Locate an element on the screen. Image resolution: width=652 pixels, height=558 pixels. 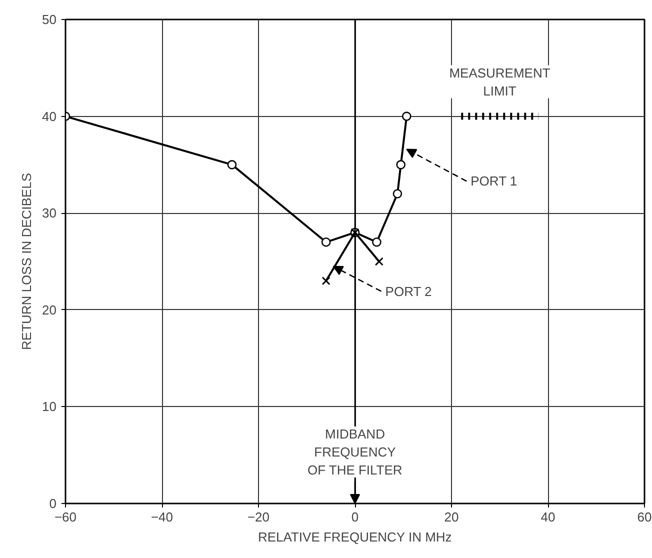
x-tick-label: 20 is located at coordinates (451, 517).